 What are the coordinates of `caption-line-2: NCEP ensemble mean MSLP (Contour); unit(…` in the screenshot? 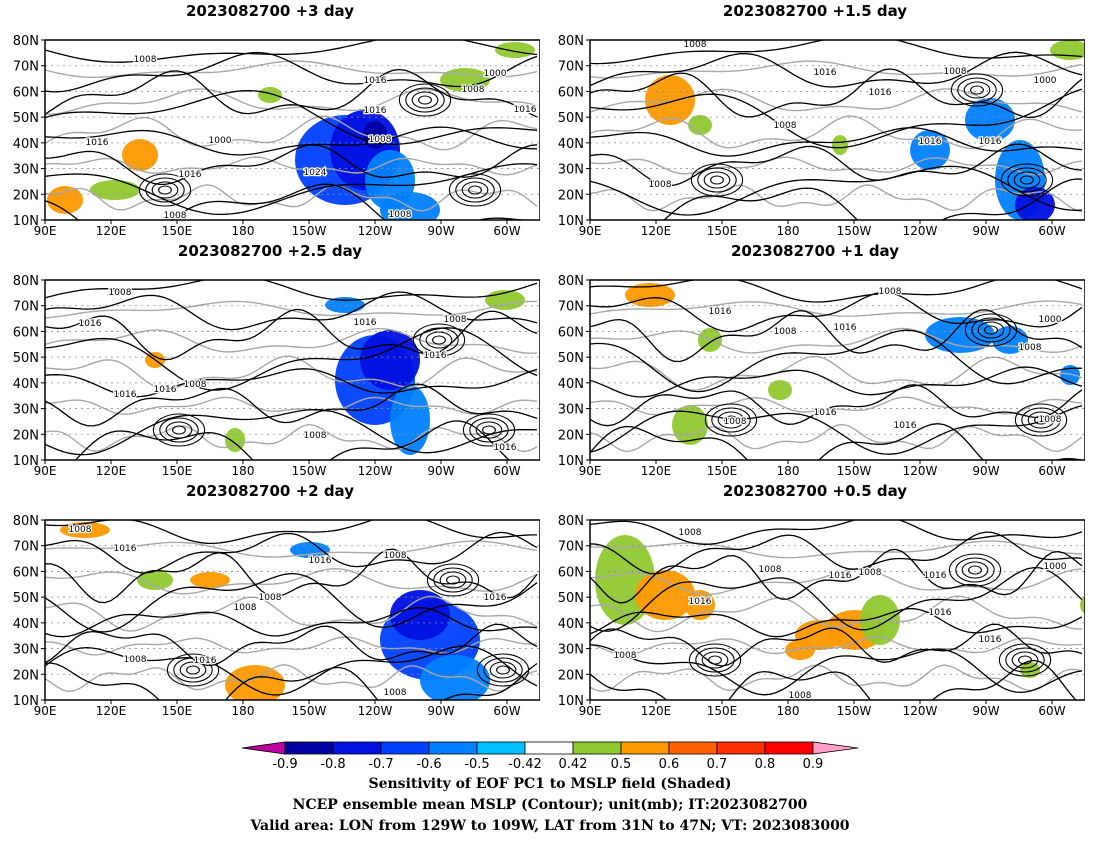 It's located at (550, 805).